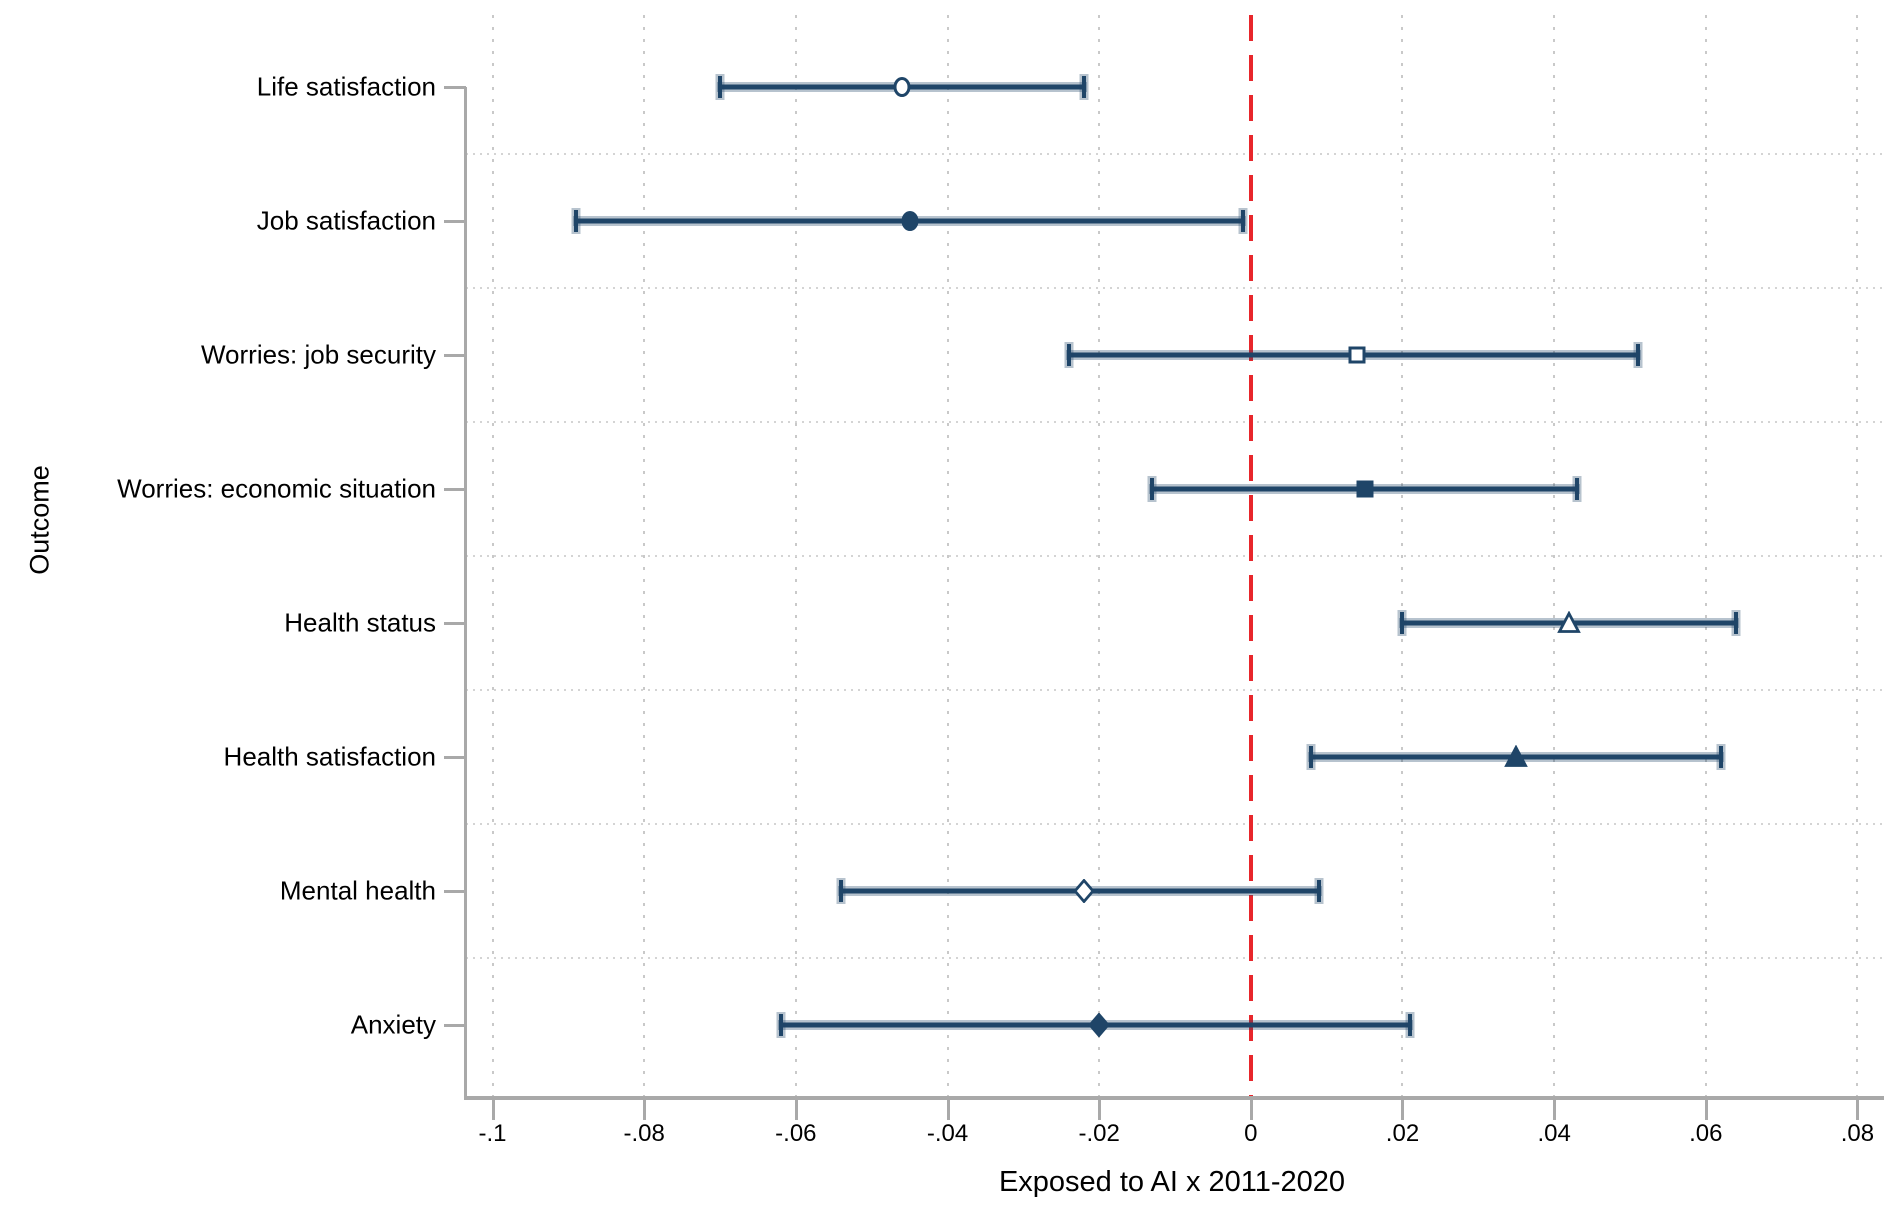 Image resolution: width=1894 pixels, height=1232 pixels. What do you see at coordinates (39, 520) in the screenshot?
I see `y-axis-title: Outcome` at bounding box center [39, 520].